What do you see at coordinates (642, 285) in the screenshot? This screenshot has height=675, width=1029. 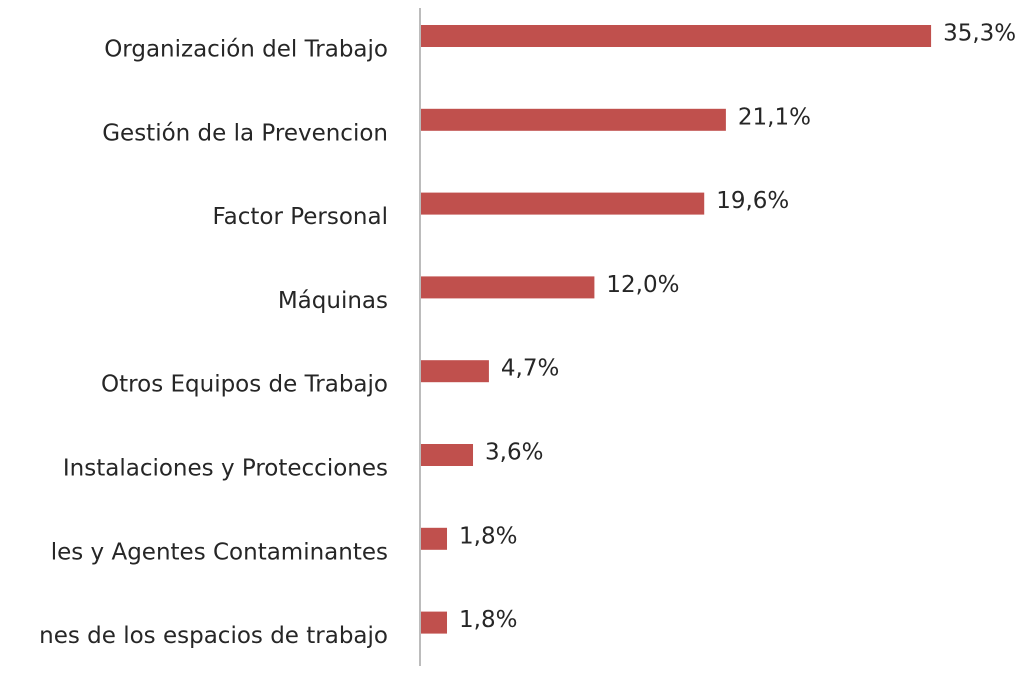 I see `value-label: 12,0%` at bounding box center [642, 285].